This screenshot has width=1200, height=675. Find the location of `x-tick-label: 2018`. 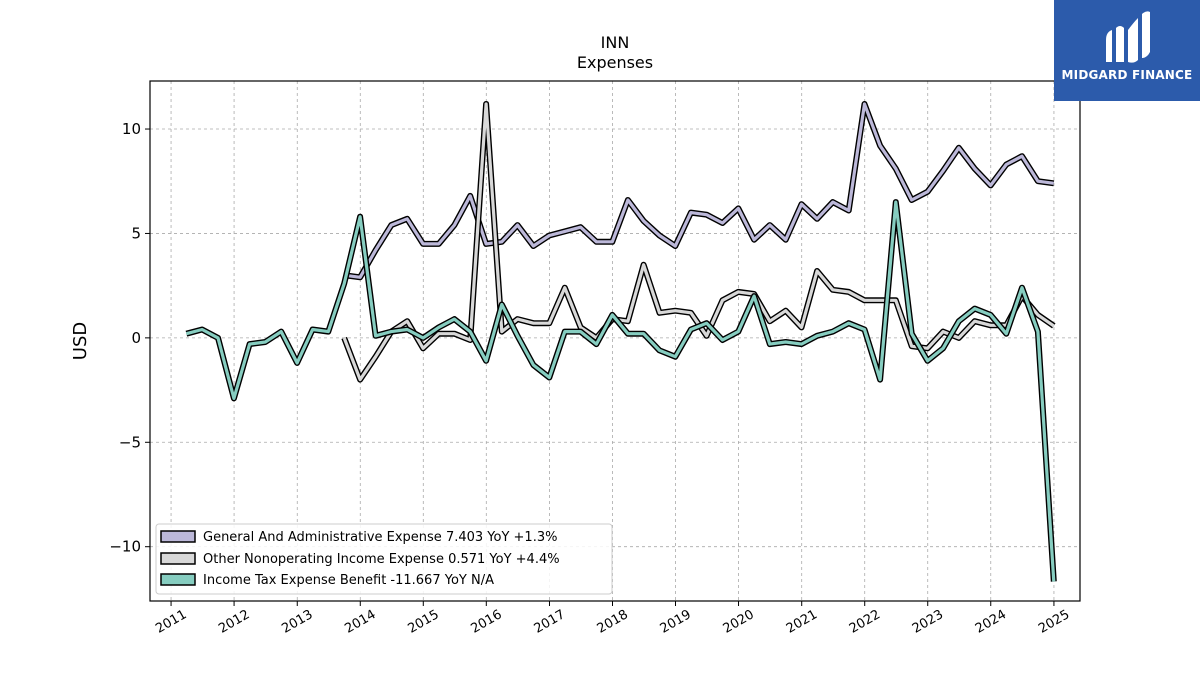

x-tick-label: 2018 is located at coordinates (613, 622).